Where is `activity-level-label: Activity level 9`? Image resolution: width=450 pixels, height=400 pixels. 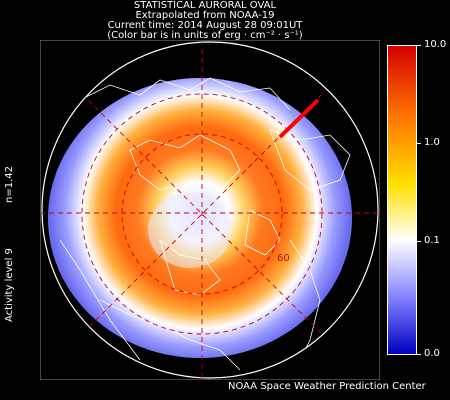
activity-level-label: Activity level 9 is located at coordinates (9, 285).